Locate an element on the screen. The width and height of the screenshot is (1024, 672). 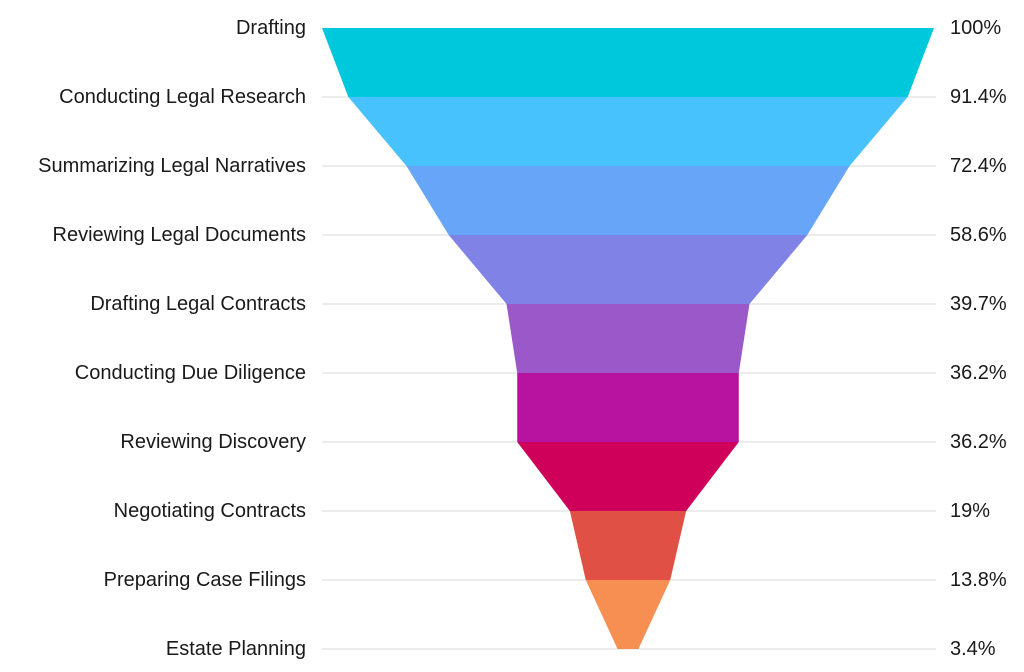
category-label: Negotiating Contracts is located at coordinates (210, 511).